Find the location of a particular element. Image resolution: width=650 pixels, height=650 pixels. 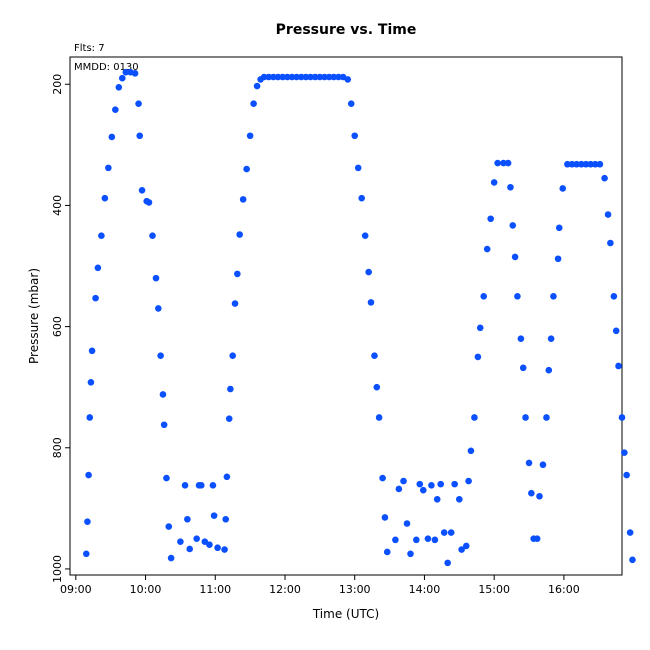

y-tick-label: 400 is located at coordinates (57, 205).